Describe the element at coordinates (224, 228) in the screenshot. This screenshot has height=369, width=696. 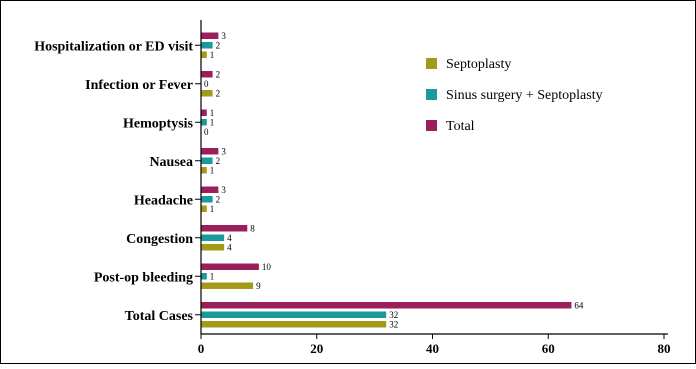
I see `bar-total-congestion` at that location.